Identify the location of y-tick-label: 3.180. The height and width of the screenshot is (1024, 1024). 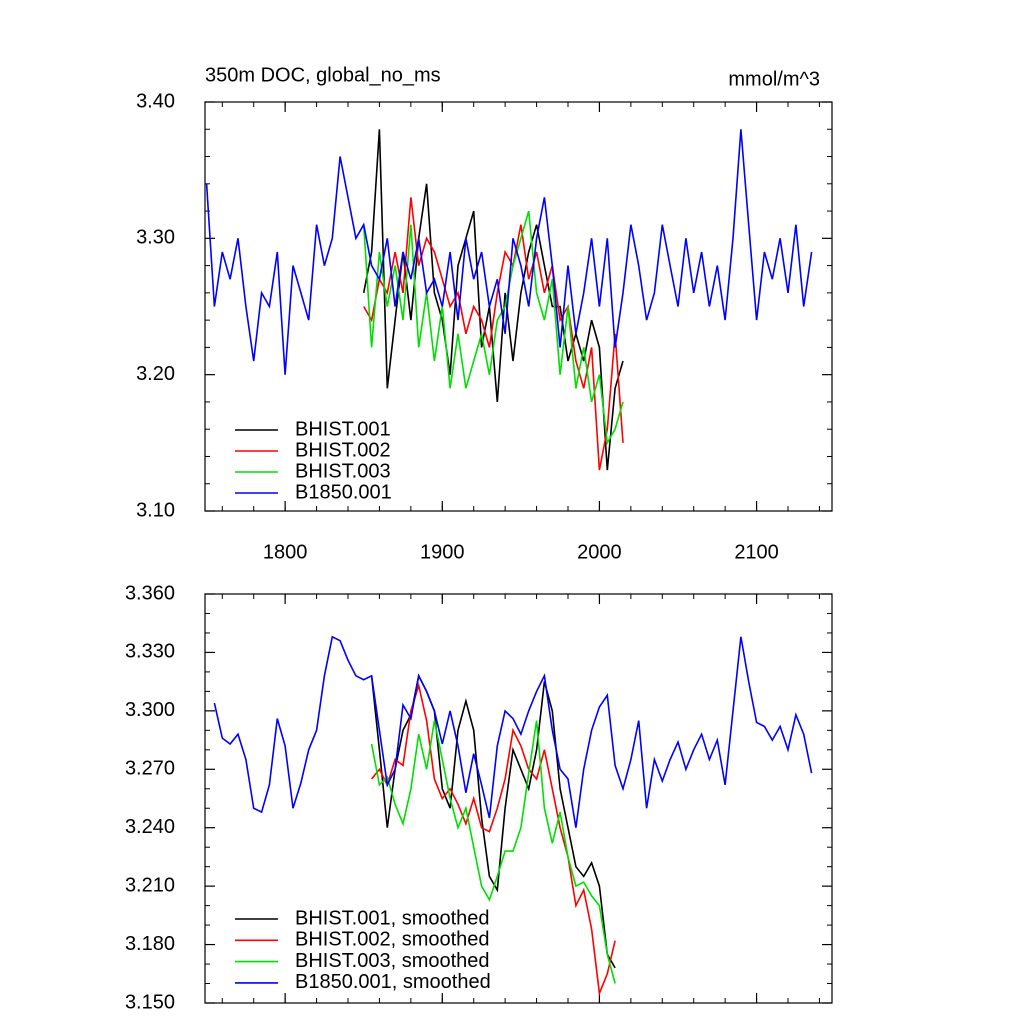
(150, 944).